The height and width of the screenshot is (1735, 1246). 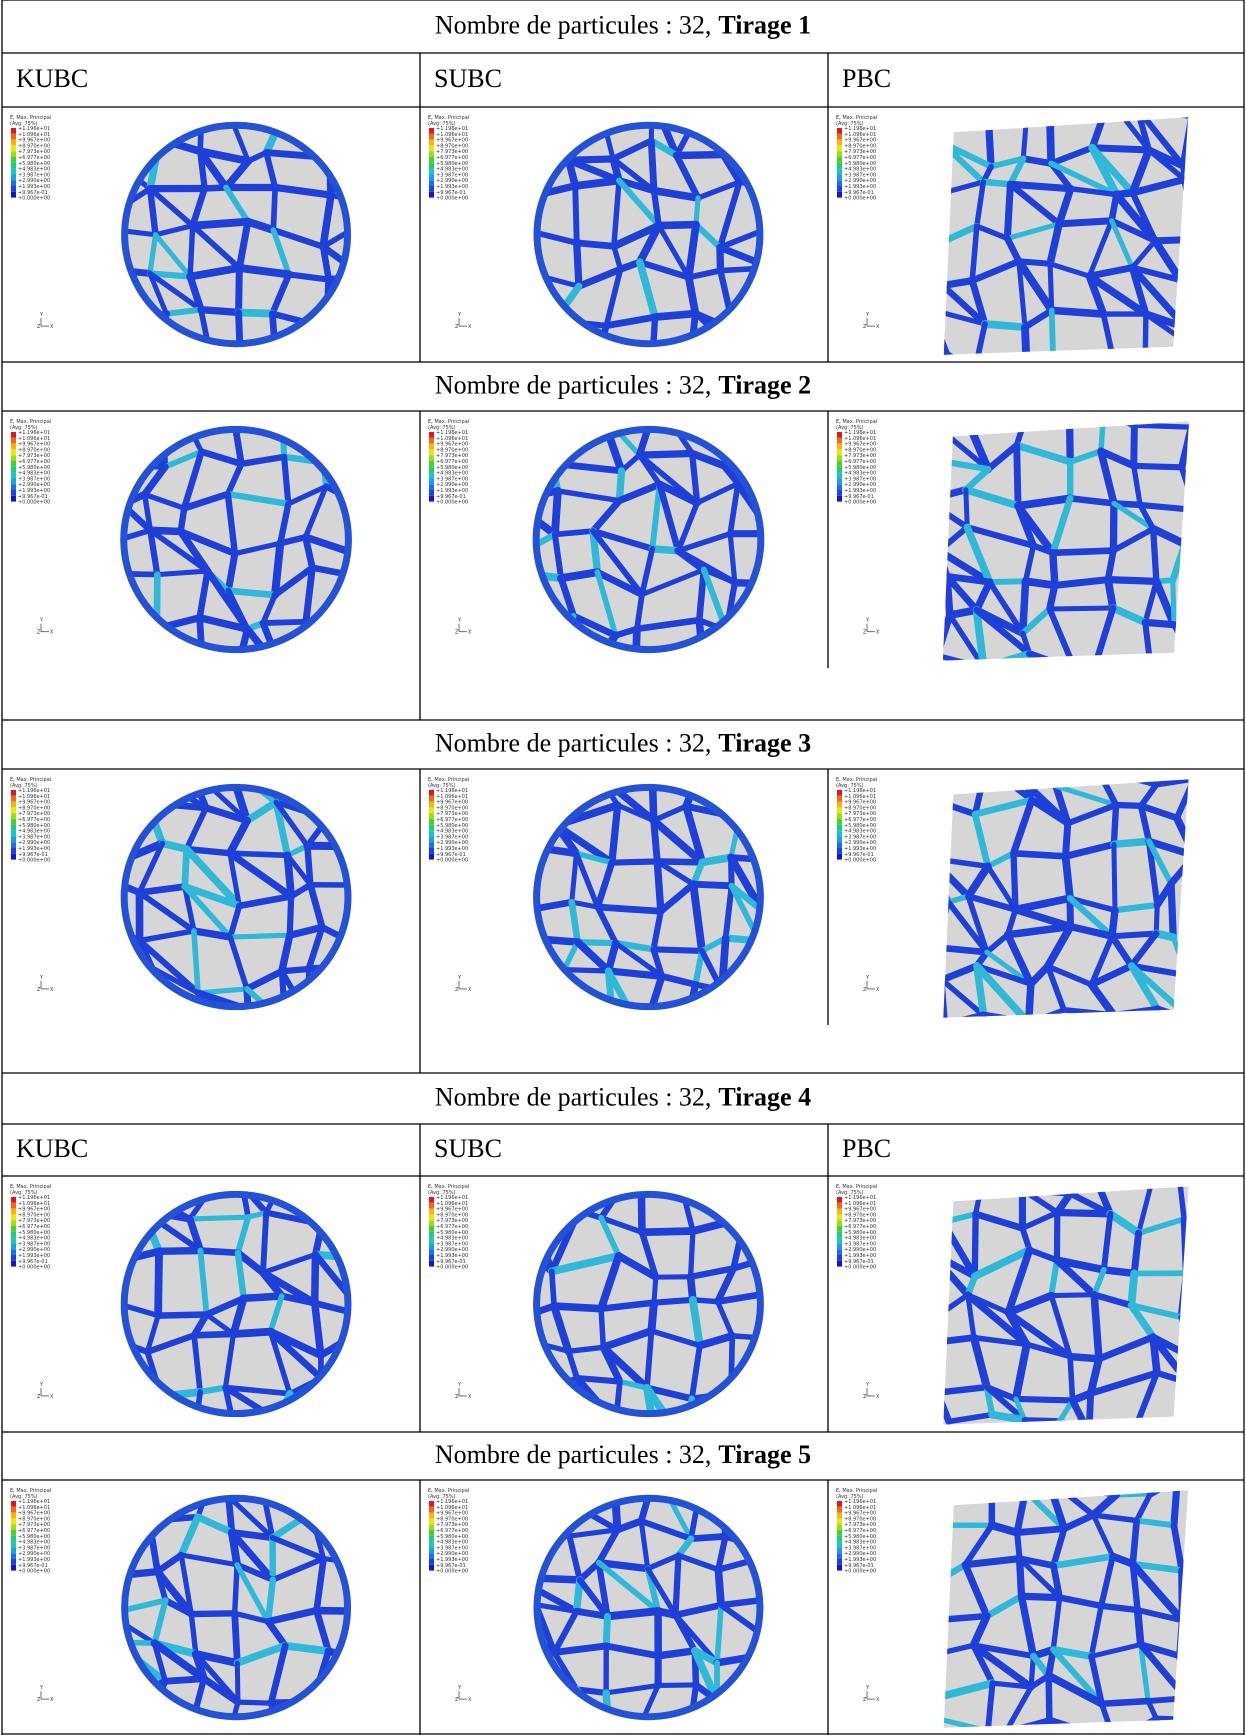 What do you see at coordinates (452, 1560) in the screenshot?
I see `legend-level: +1.993e+00` at bounding box center [452, 1560].